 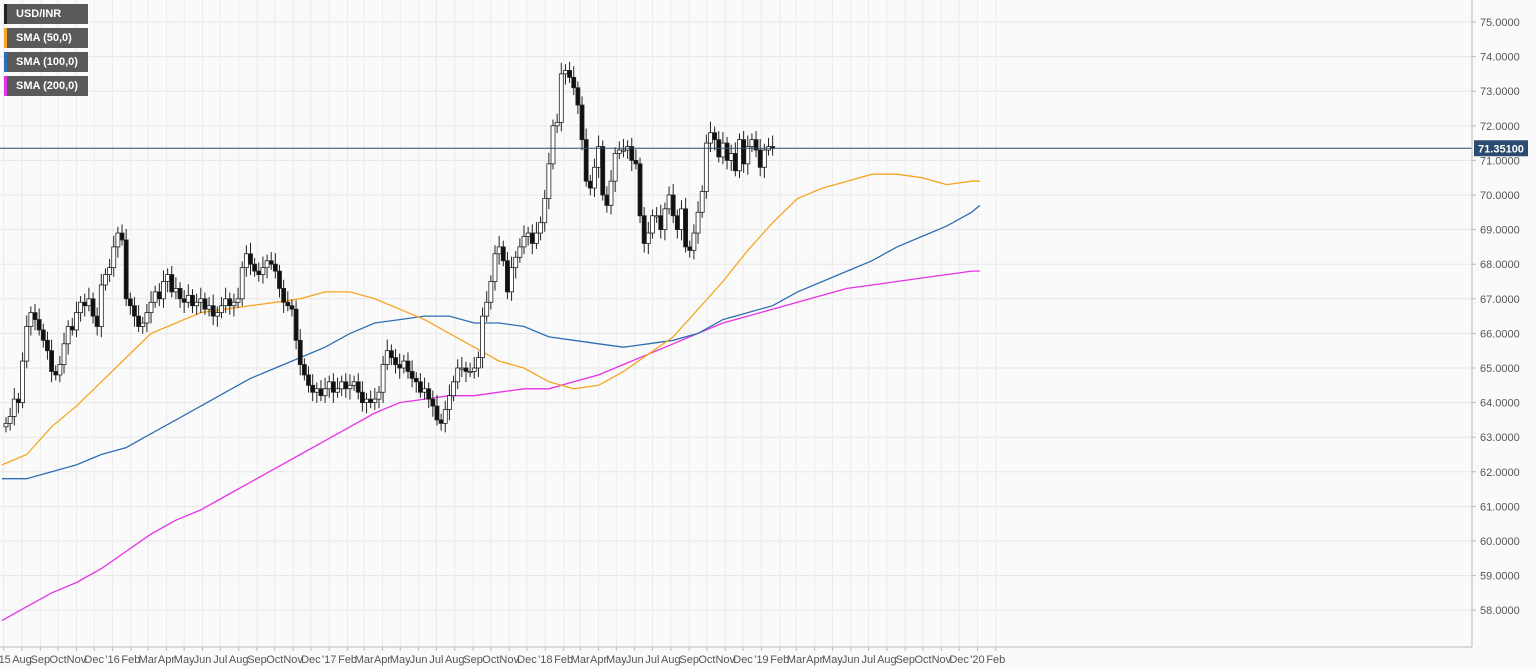 I want to click on y-tick-label: 75.0000, so click(x=1500, y=23).